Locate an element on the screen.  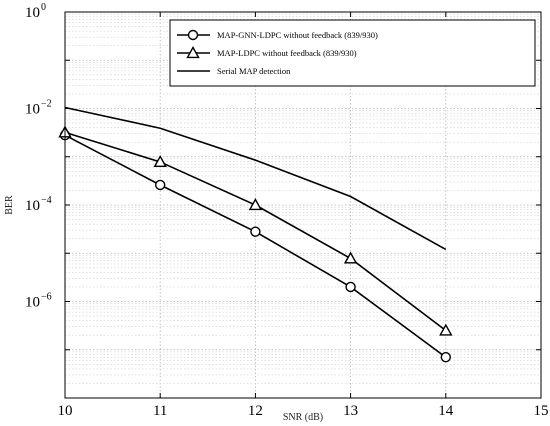
x-tick-label: 14 is located at coordinates (446, 411).